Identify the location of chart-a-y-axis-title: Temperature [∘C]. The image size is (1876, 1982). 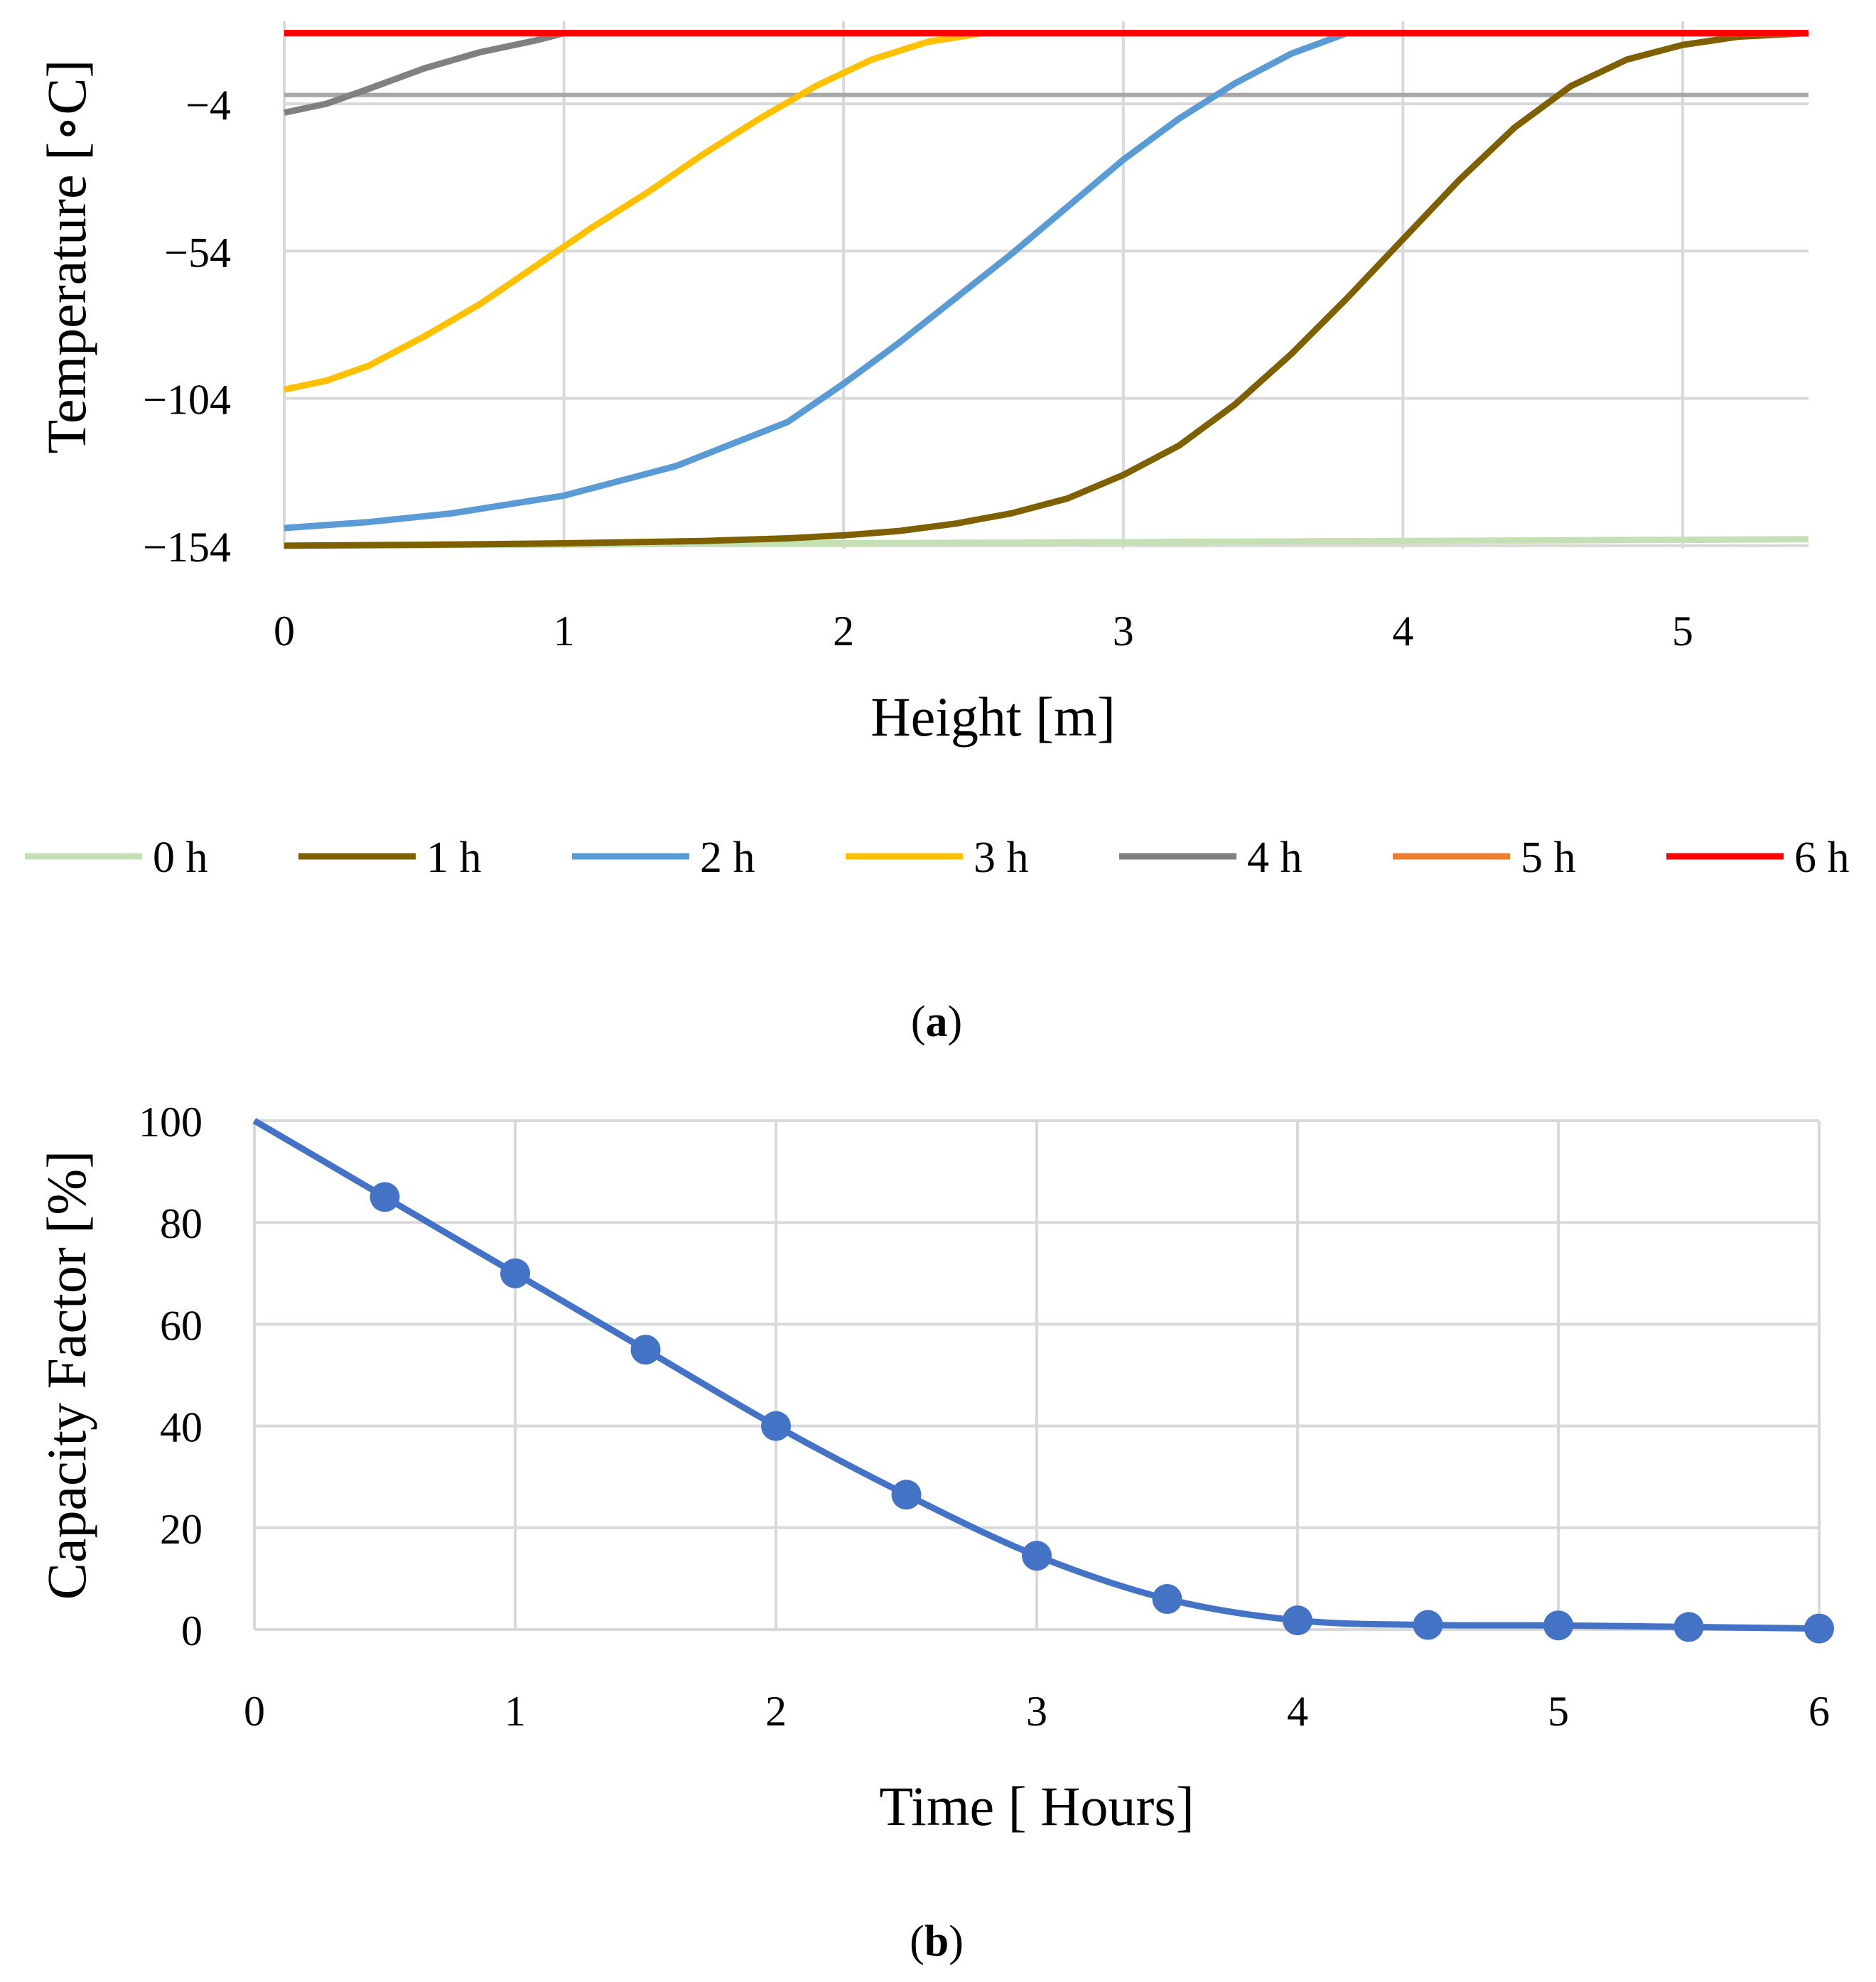
(66, 257).